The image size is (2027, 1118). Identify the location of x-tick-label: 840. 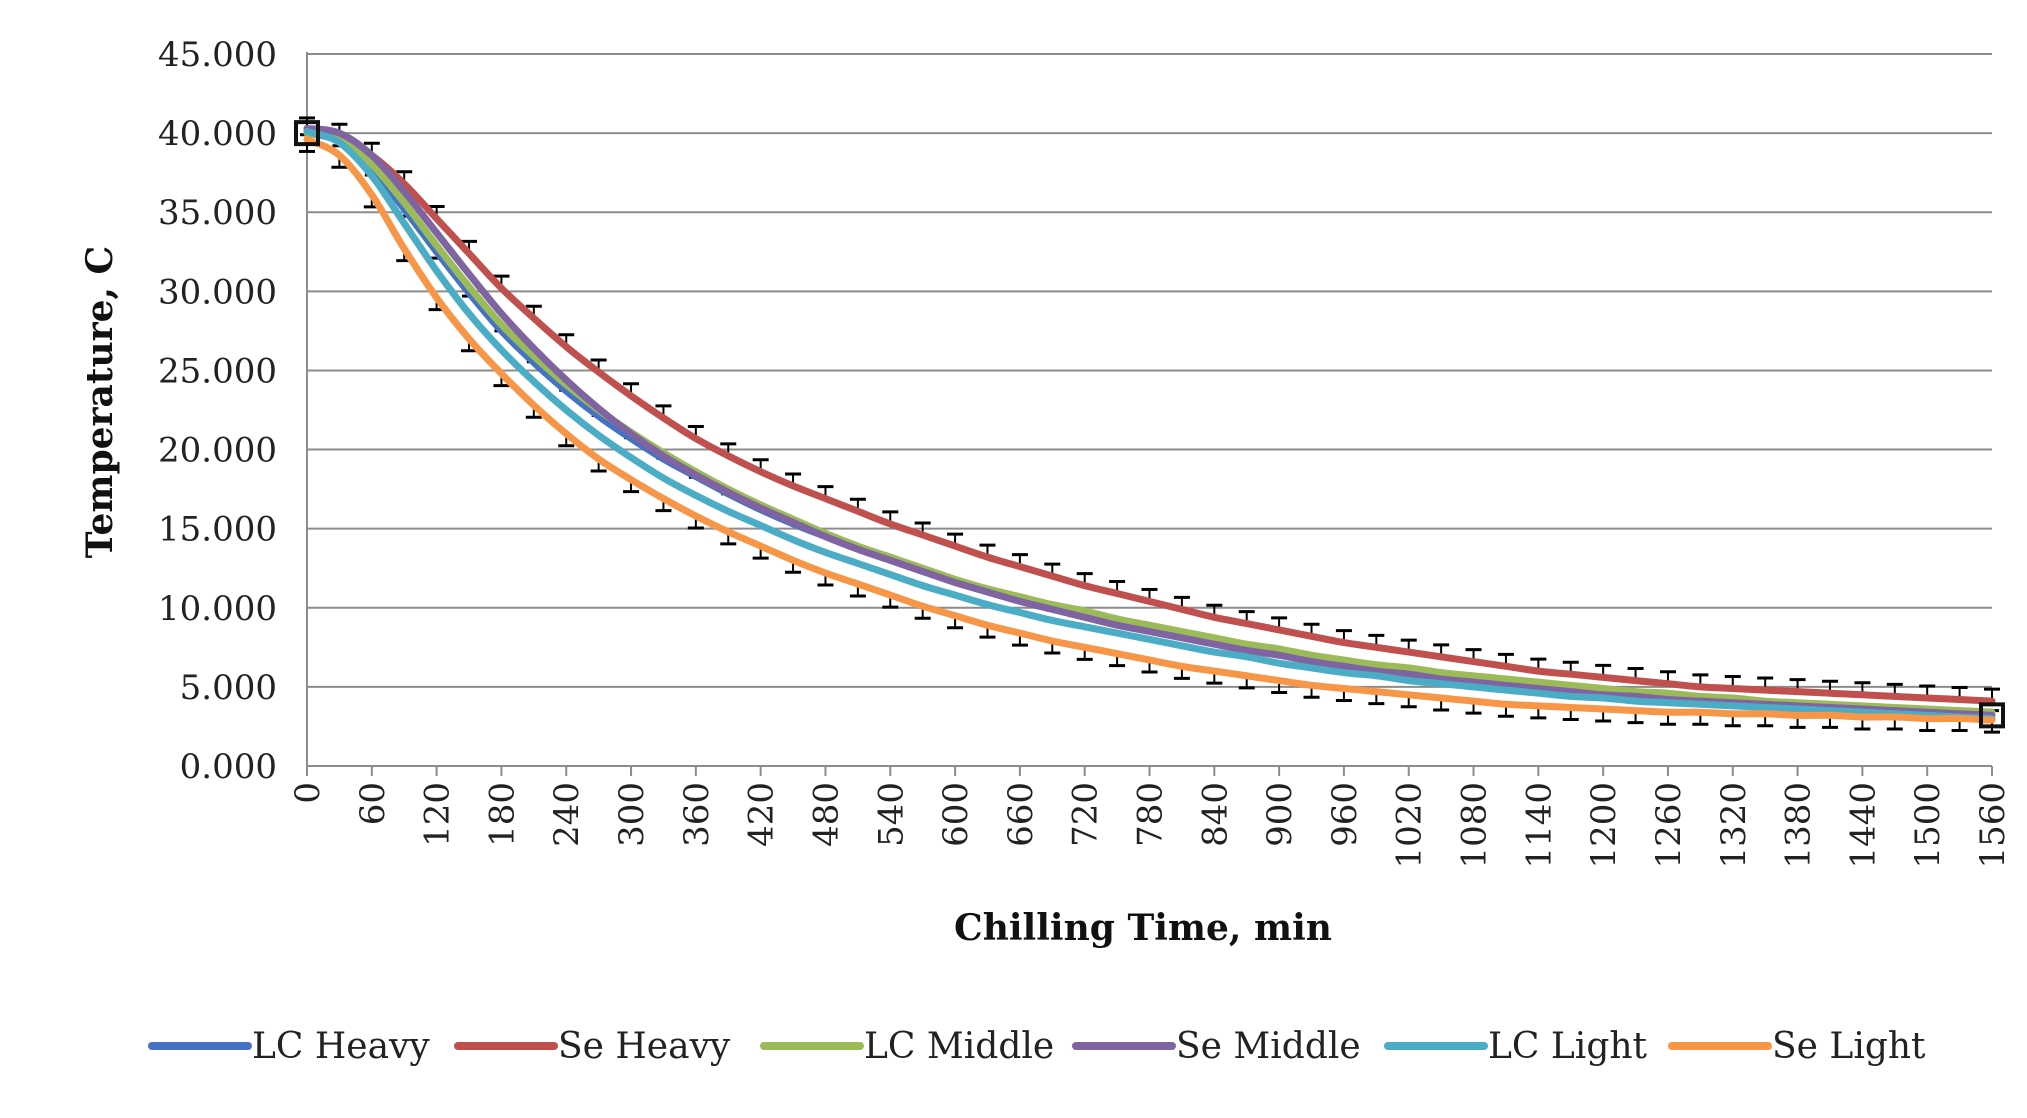
(1215, 814).